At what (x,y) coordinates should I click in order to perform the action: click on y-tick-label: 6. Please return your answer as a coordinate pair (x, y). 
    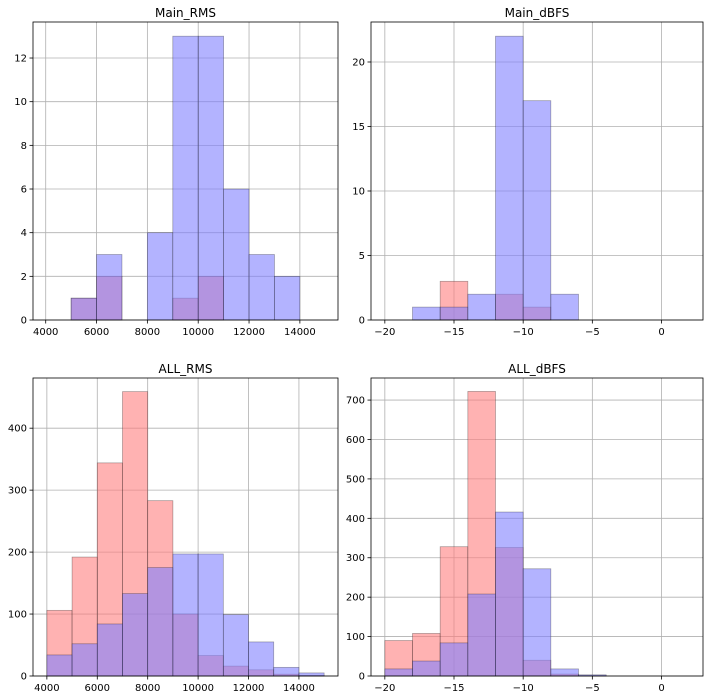
    Looking at the image, I should click on (24, 190).